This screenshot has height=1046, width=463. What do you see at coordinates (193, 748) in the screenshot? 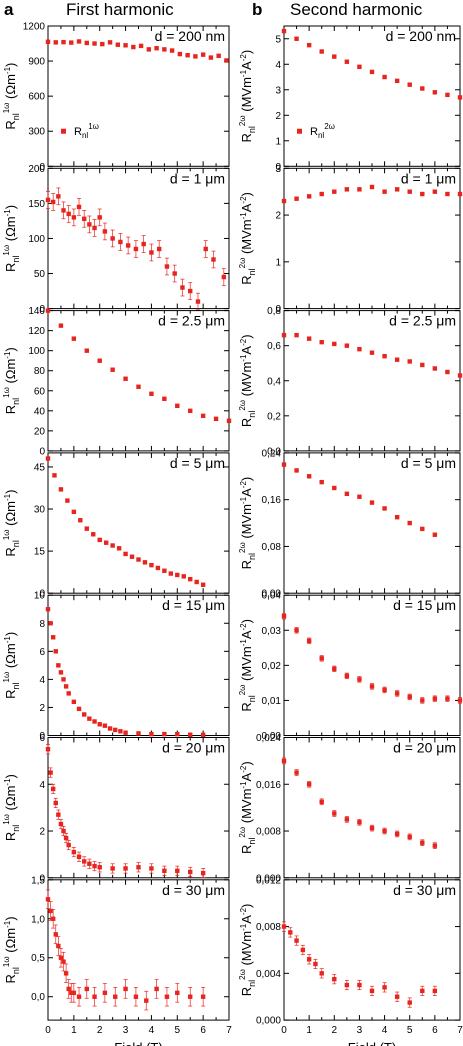
I see `distance-annotation: d = 20 μm` at bounding box center [193, 748].